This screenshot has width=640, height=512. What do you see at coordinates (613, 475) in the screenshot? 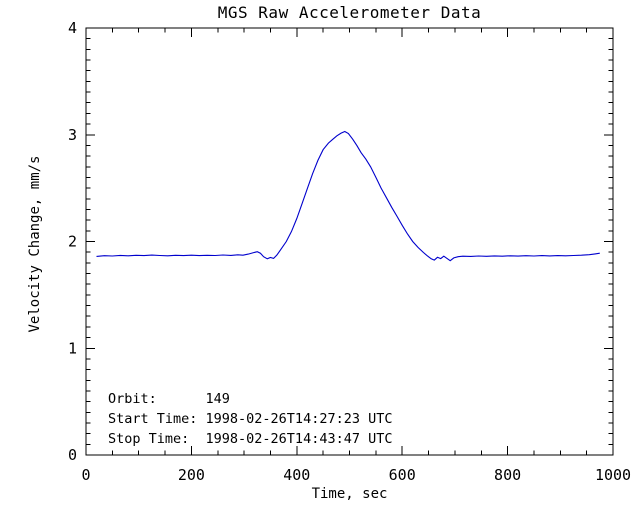
I see `x-tick-label: 1000` at bounding box center [613, 475].